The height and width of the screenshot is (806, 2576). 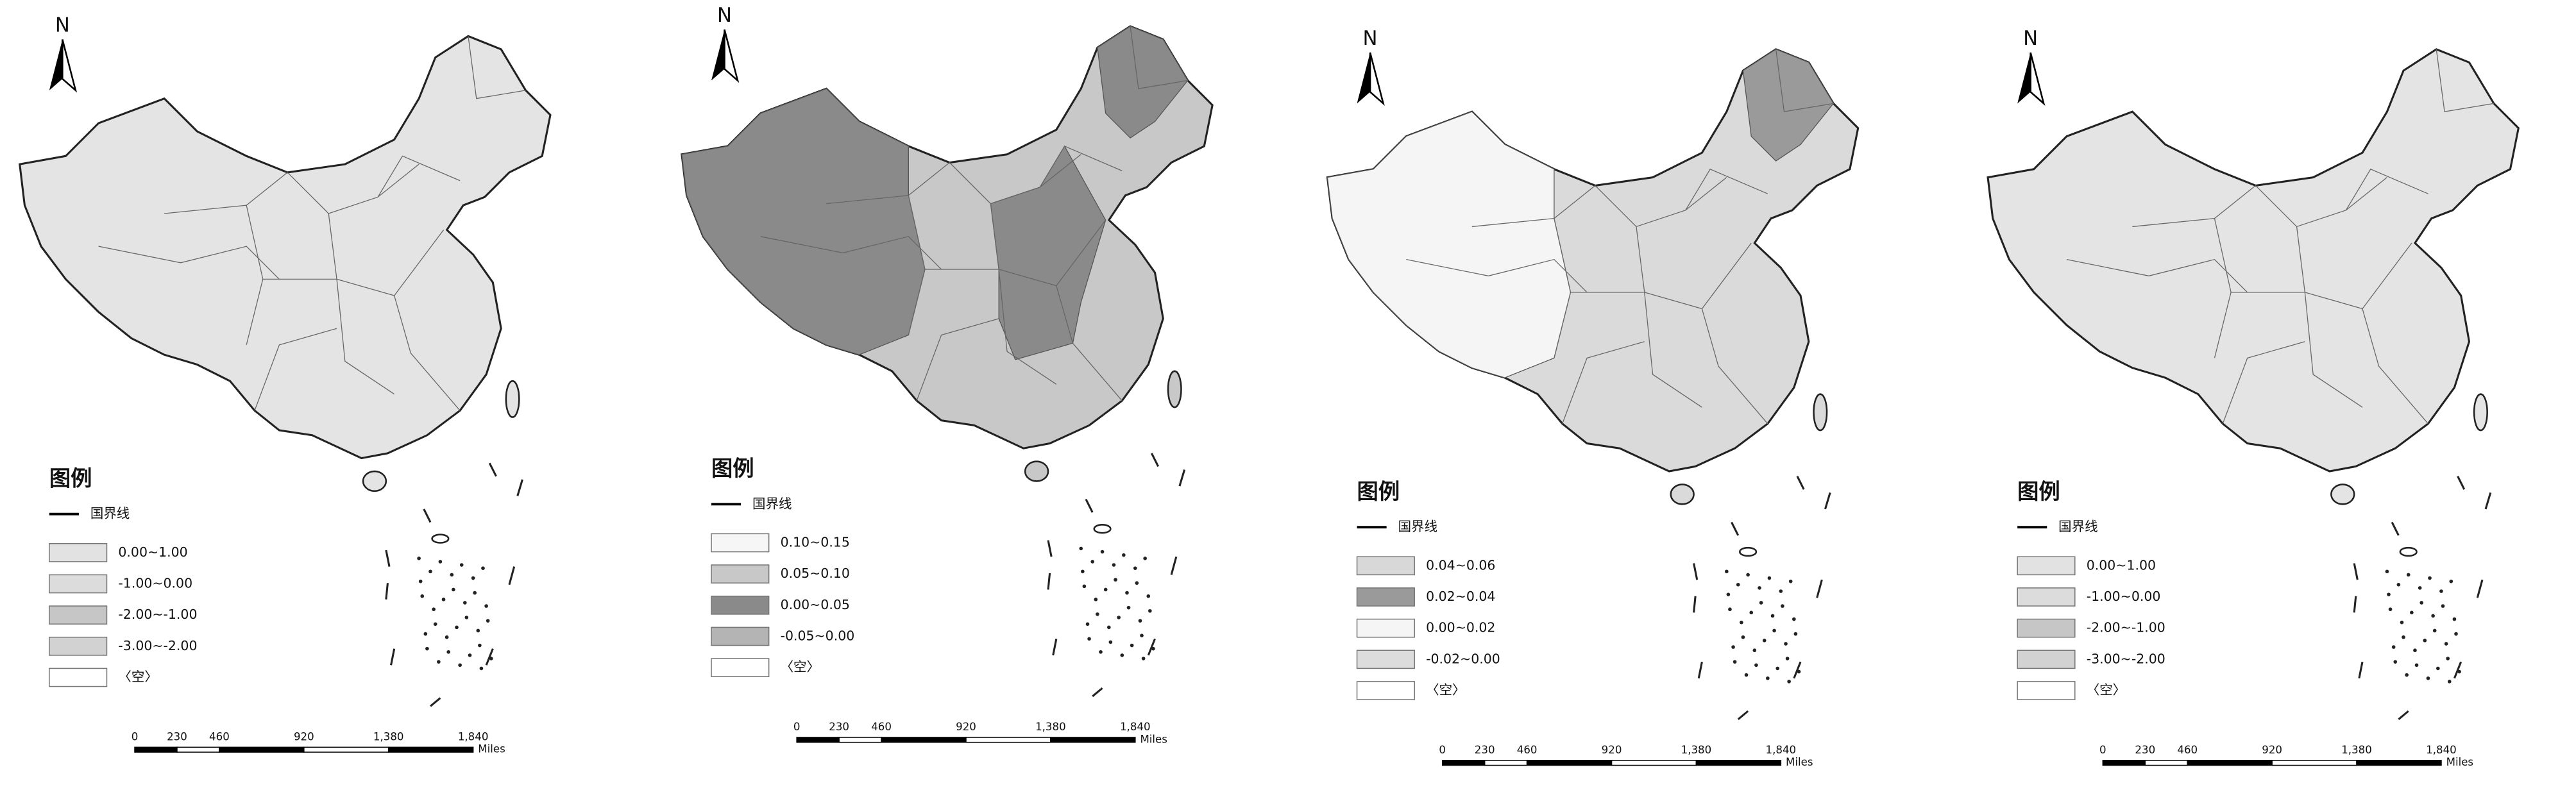 I want to click on legend-title: 图例, so click(x=2038, y=491).